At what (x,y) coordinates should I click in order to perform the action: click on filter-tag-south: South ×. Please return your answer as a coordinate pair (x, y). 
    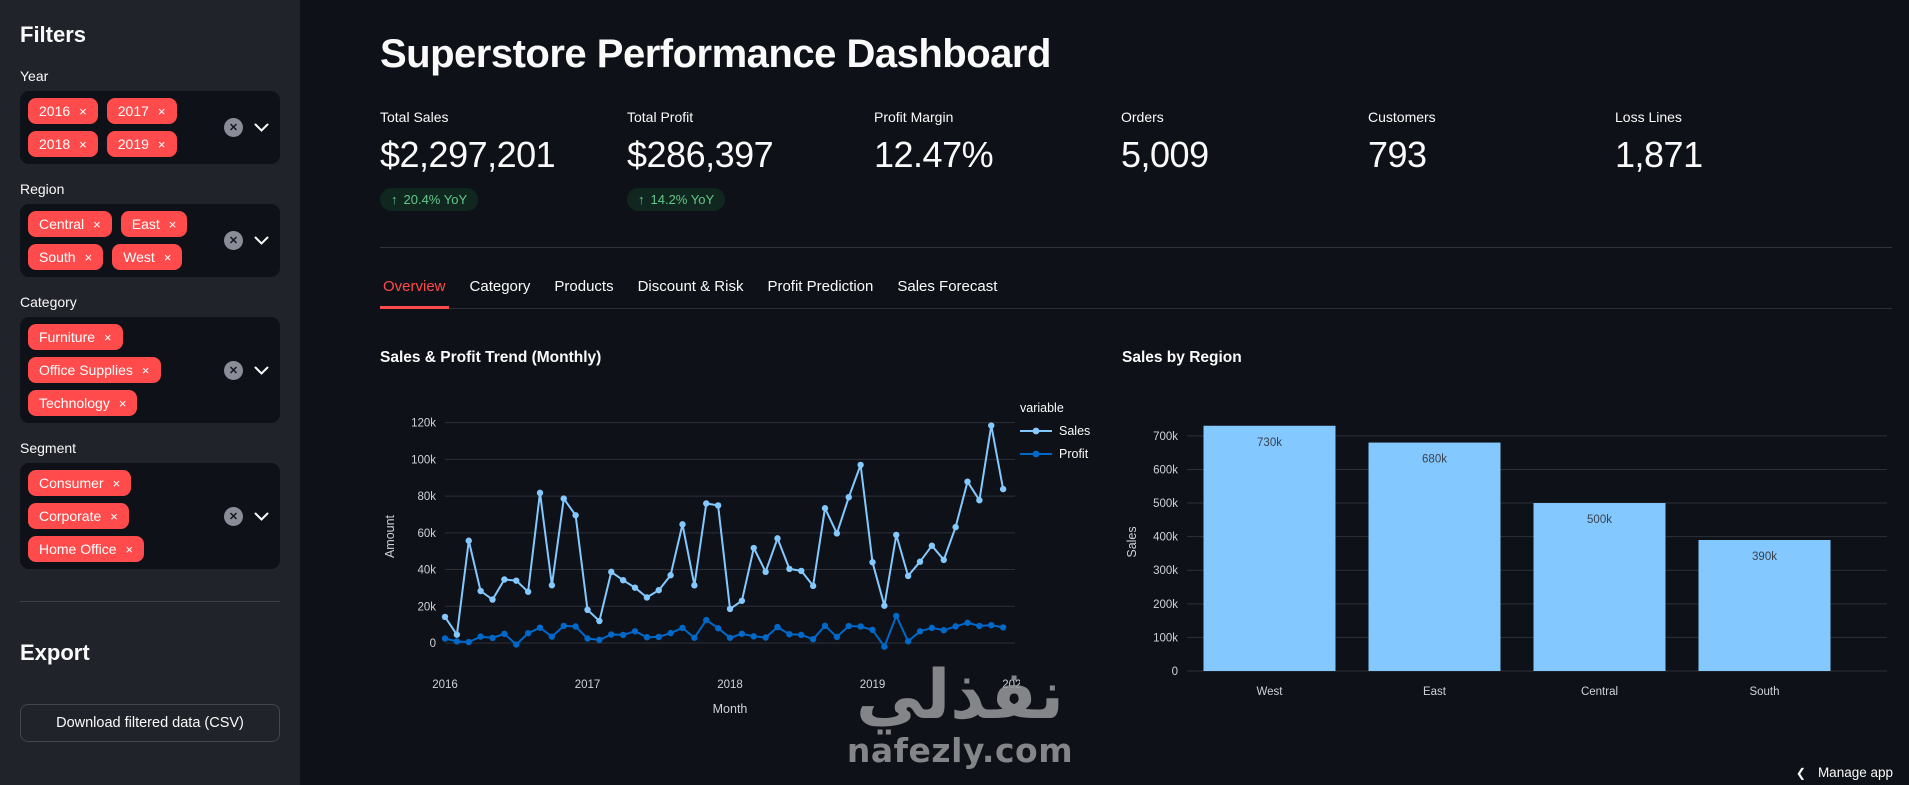
    Looking at the image, I should click on (66, 257).